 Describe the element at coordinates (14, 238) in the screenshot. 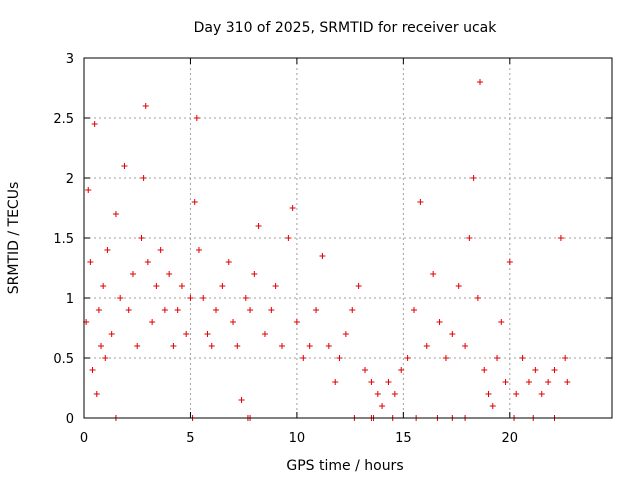

I see `y-axis-label: SRMTID / TECUs` at that location.